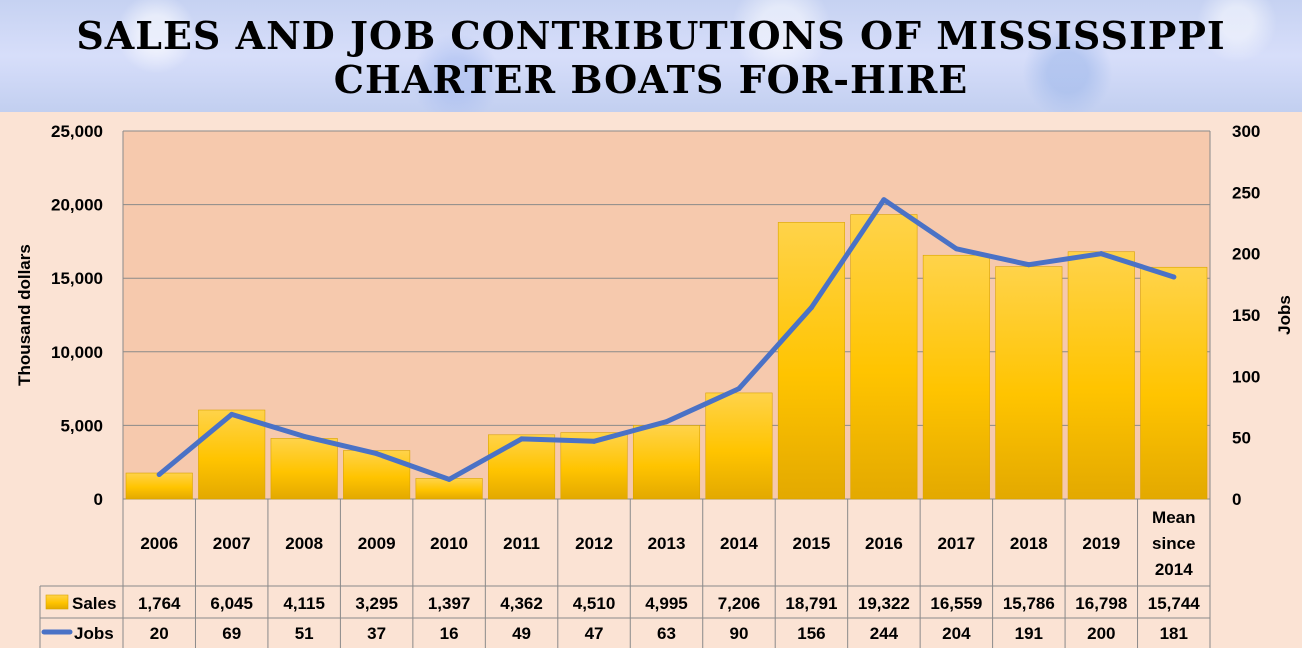  What do you see at coordinates (24, 315) in the screenshot?
I see `y-axis-label: Thousand dollars` at bounding box center [24, 315].